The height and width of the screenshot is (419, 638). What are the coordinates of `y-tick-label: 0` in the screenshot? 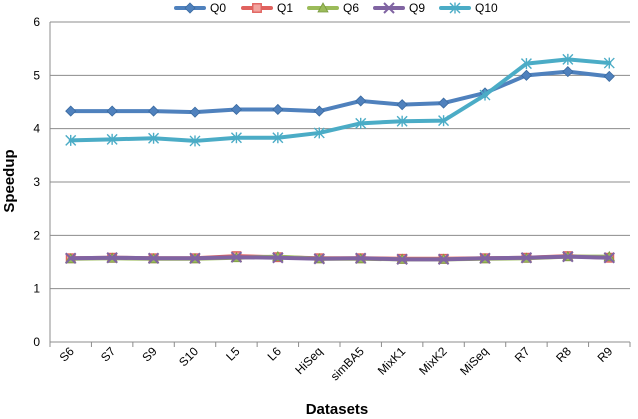 It's located at (36, 342).